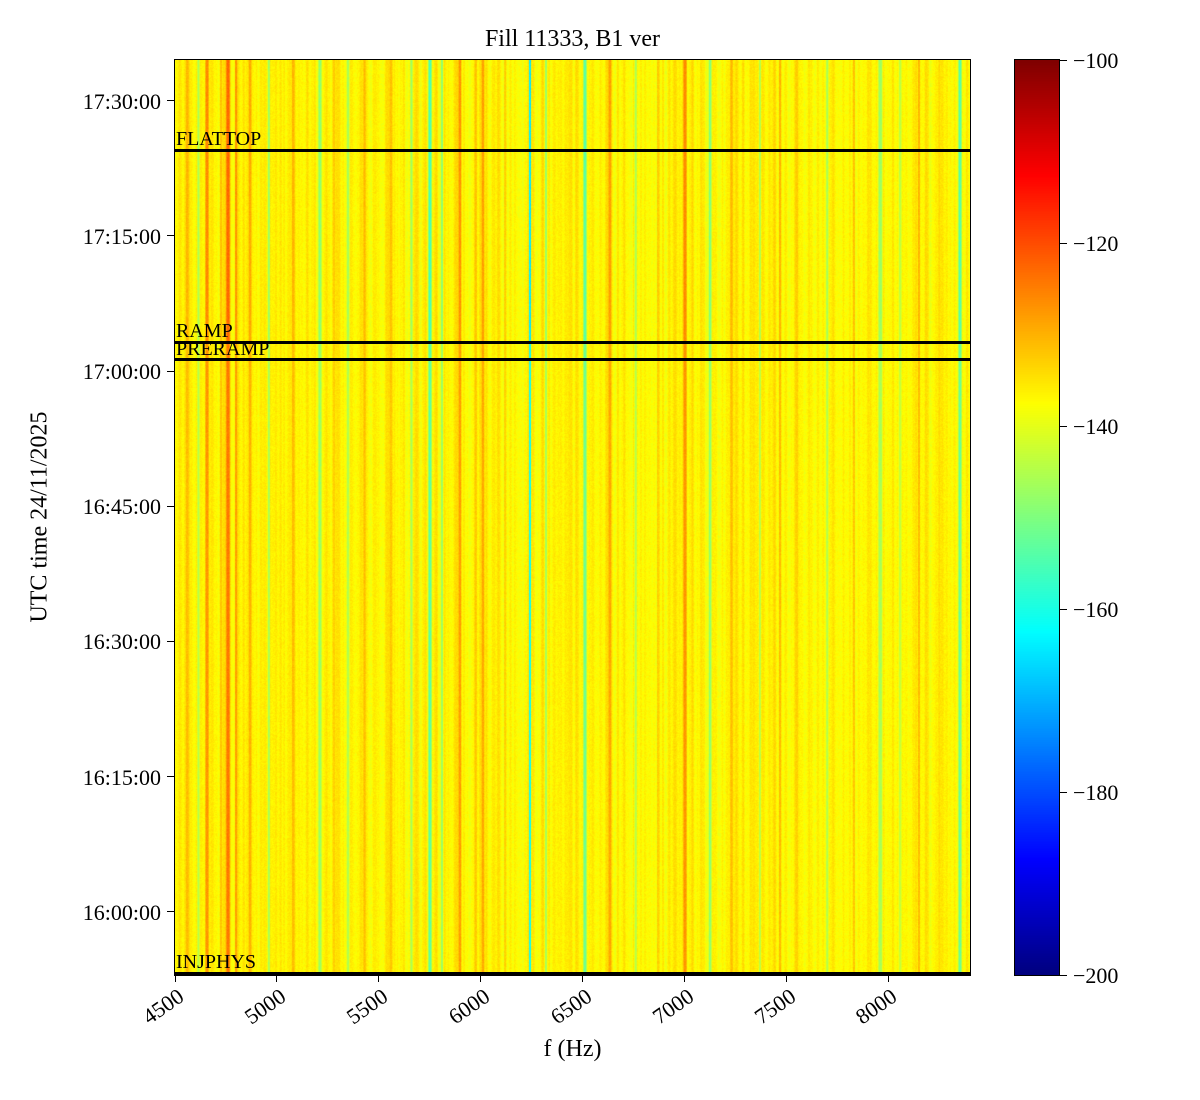 This screenshot has width=1200, height=1100. What do you see at coordinates (219, 139) in the screenshot?
I see `beam-mode-label-flattop: FLATTOP` at bounding box center [219, 139].